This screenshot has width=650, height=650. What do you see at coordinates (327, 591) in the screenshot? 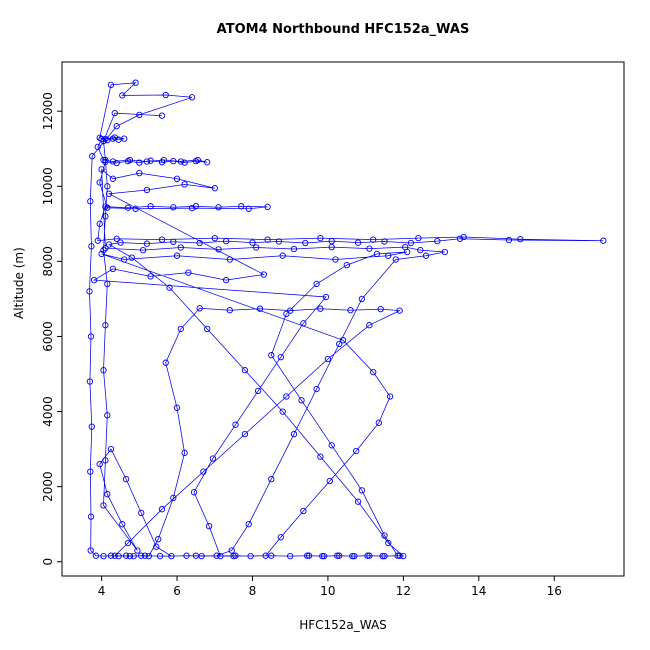
I see `x-tick-label: 10` at bounding box center [327, 591].